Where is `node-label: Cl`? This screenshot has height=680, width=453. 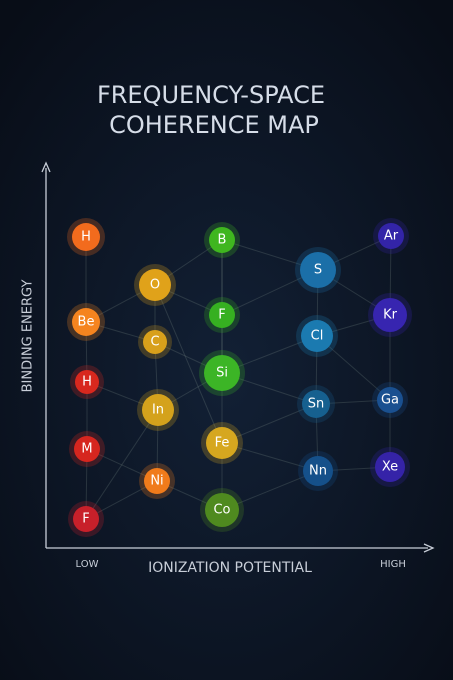
node-label: Cl is located at coordinates (317, 336).